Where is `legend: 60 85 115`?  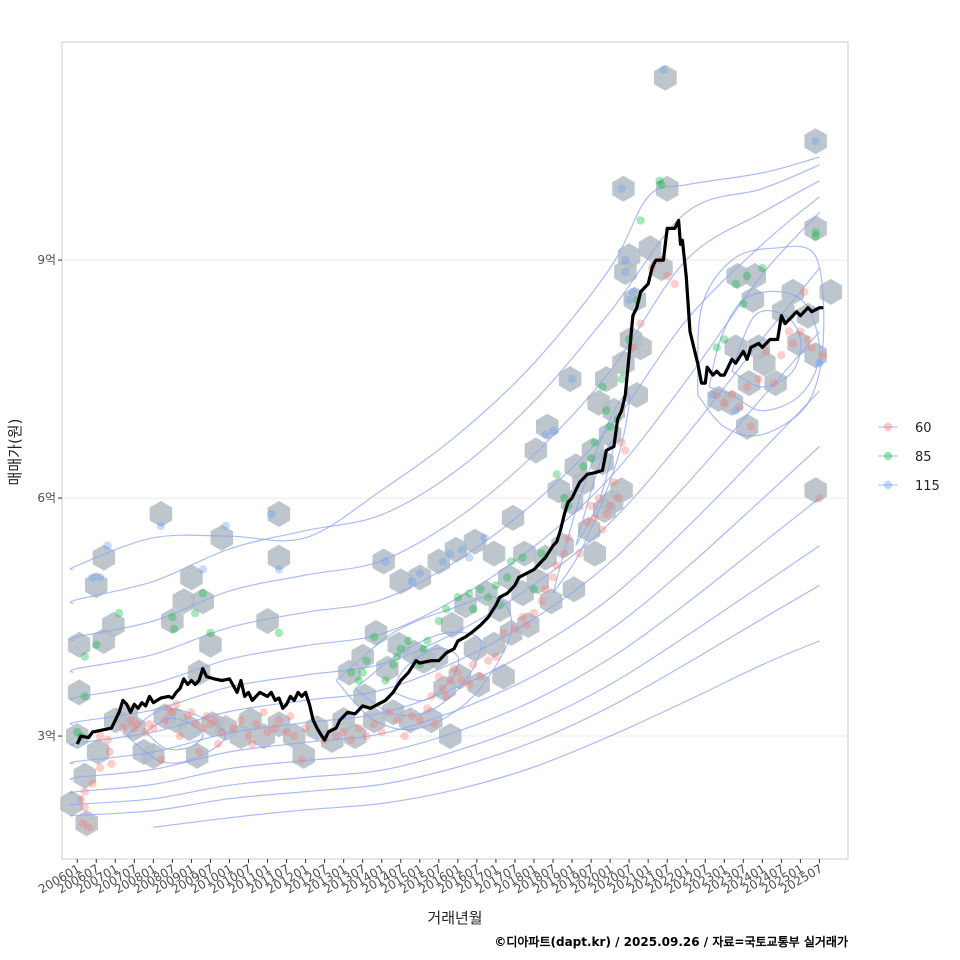 legend: 60 85 115 is located at coordinates (909, 457).